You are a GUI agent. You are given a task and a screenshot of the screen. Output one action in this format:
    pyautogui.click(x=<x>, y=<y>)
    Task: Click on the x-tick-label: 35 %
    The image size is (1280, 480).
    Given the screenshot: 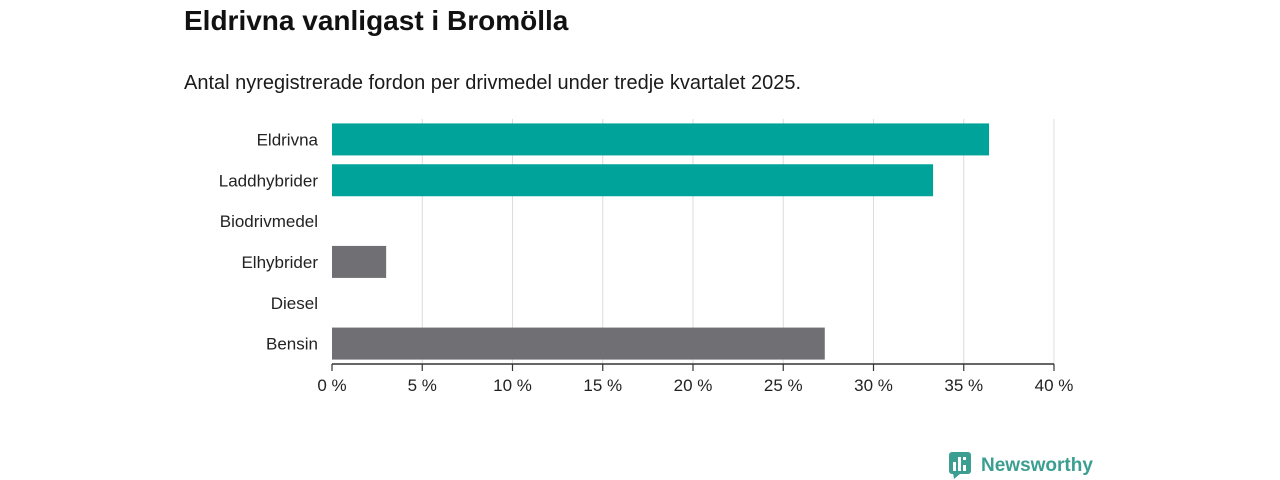 What is the action you would take?
    pyautogui.click(x=963, y=385)
    